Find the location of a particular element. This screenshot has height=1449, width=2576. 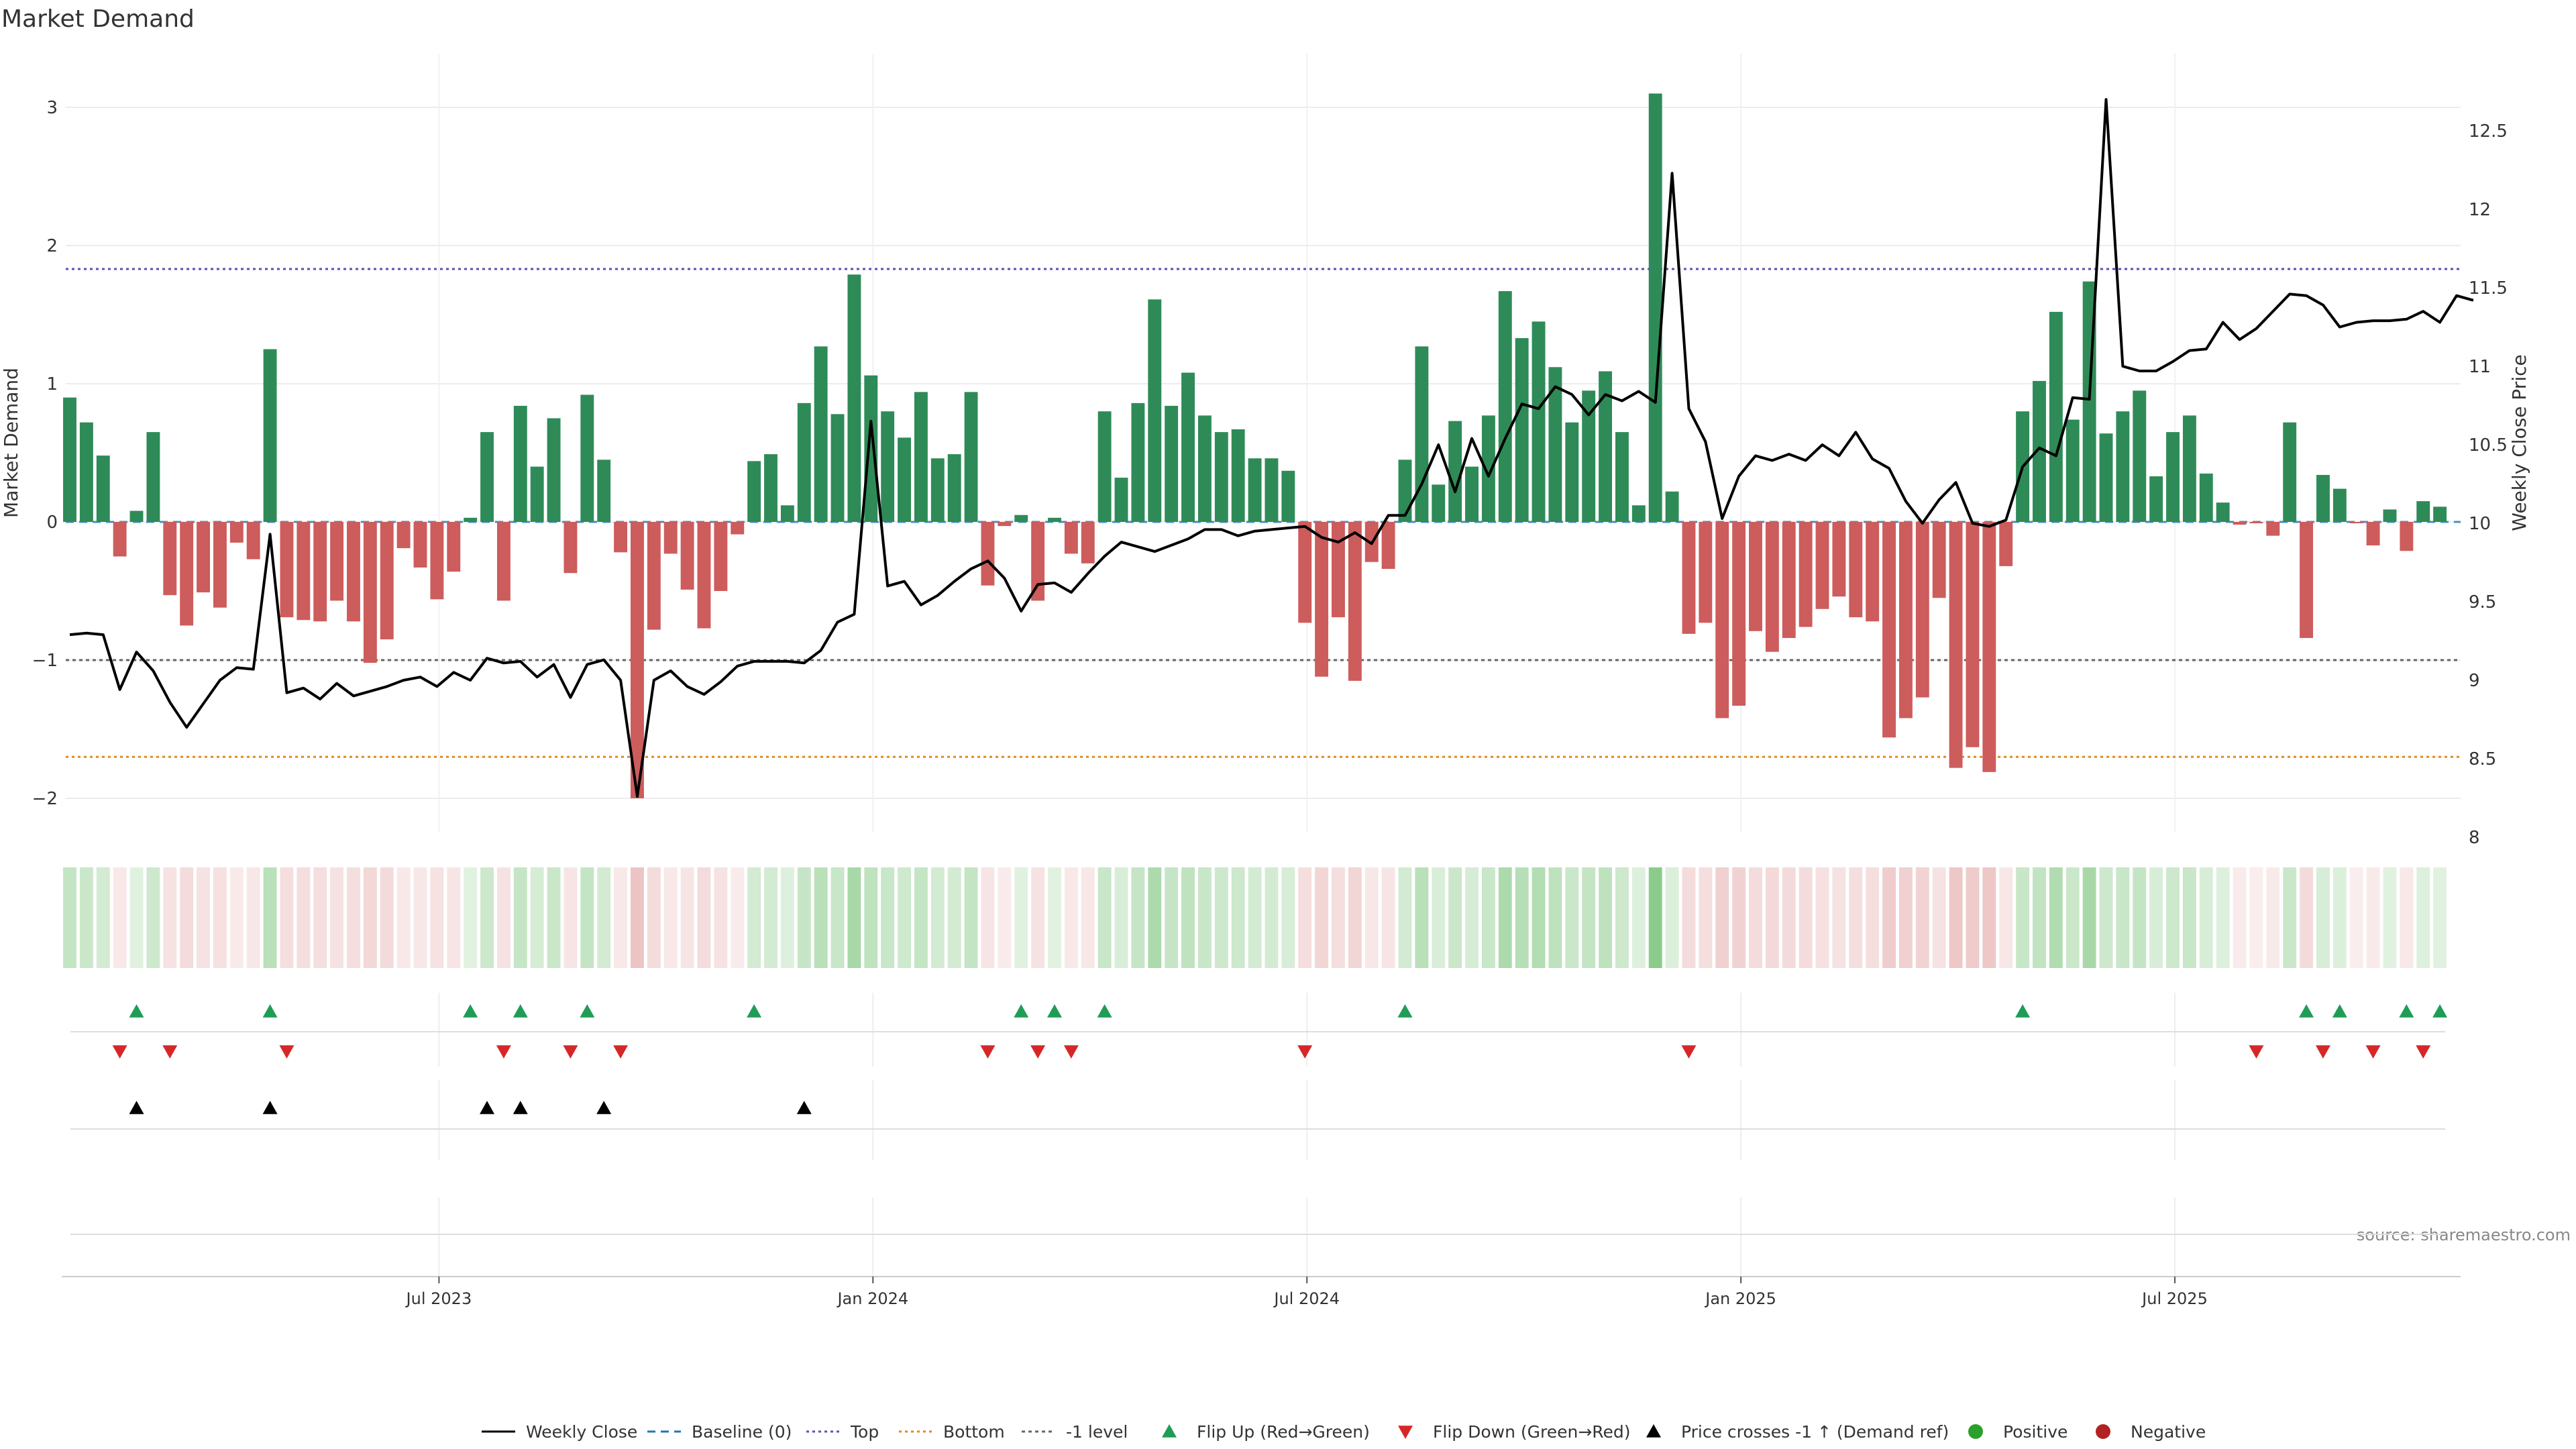

legend-item: Flip Down (Green→Red) is located at coordinates (1514, 1432).